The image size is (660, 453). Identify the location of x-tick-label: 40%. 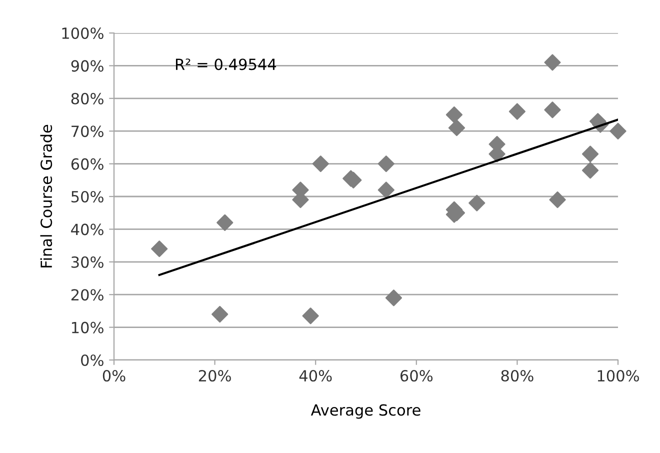
(315, 376).